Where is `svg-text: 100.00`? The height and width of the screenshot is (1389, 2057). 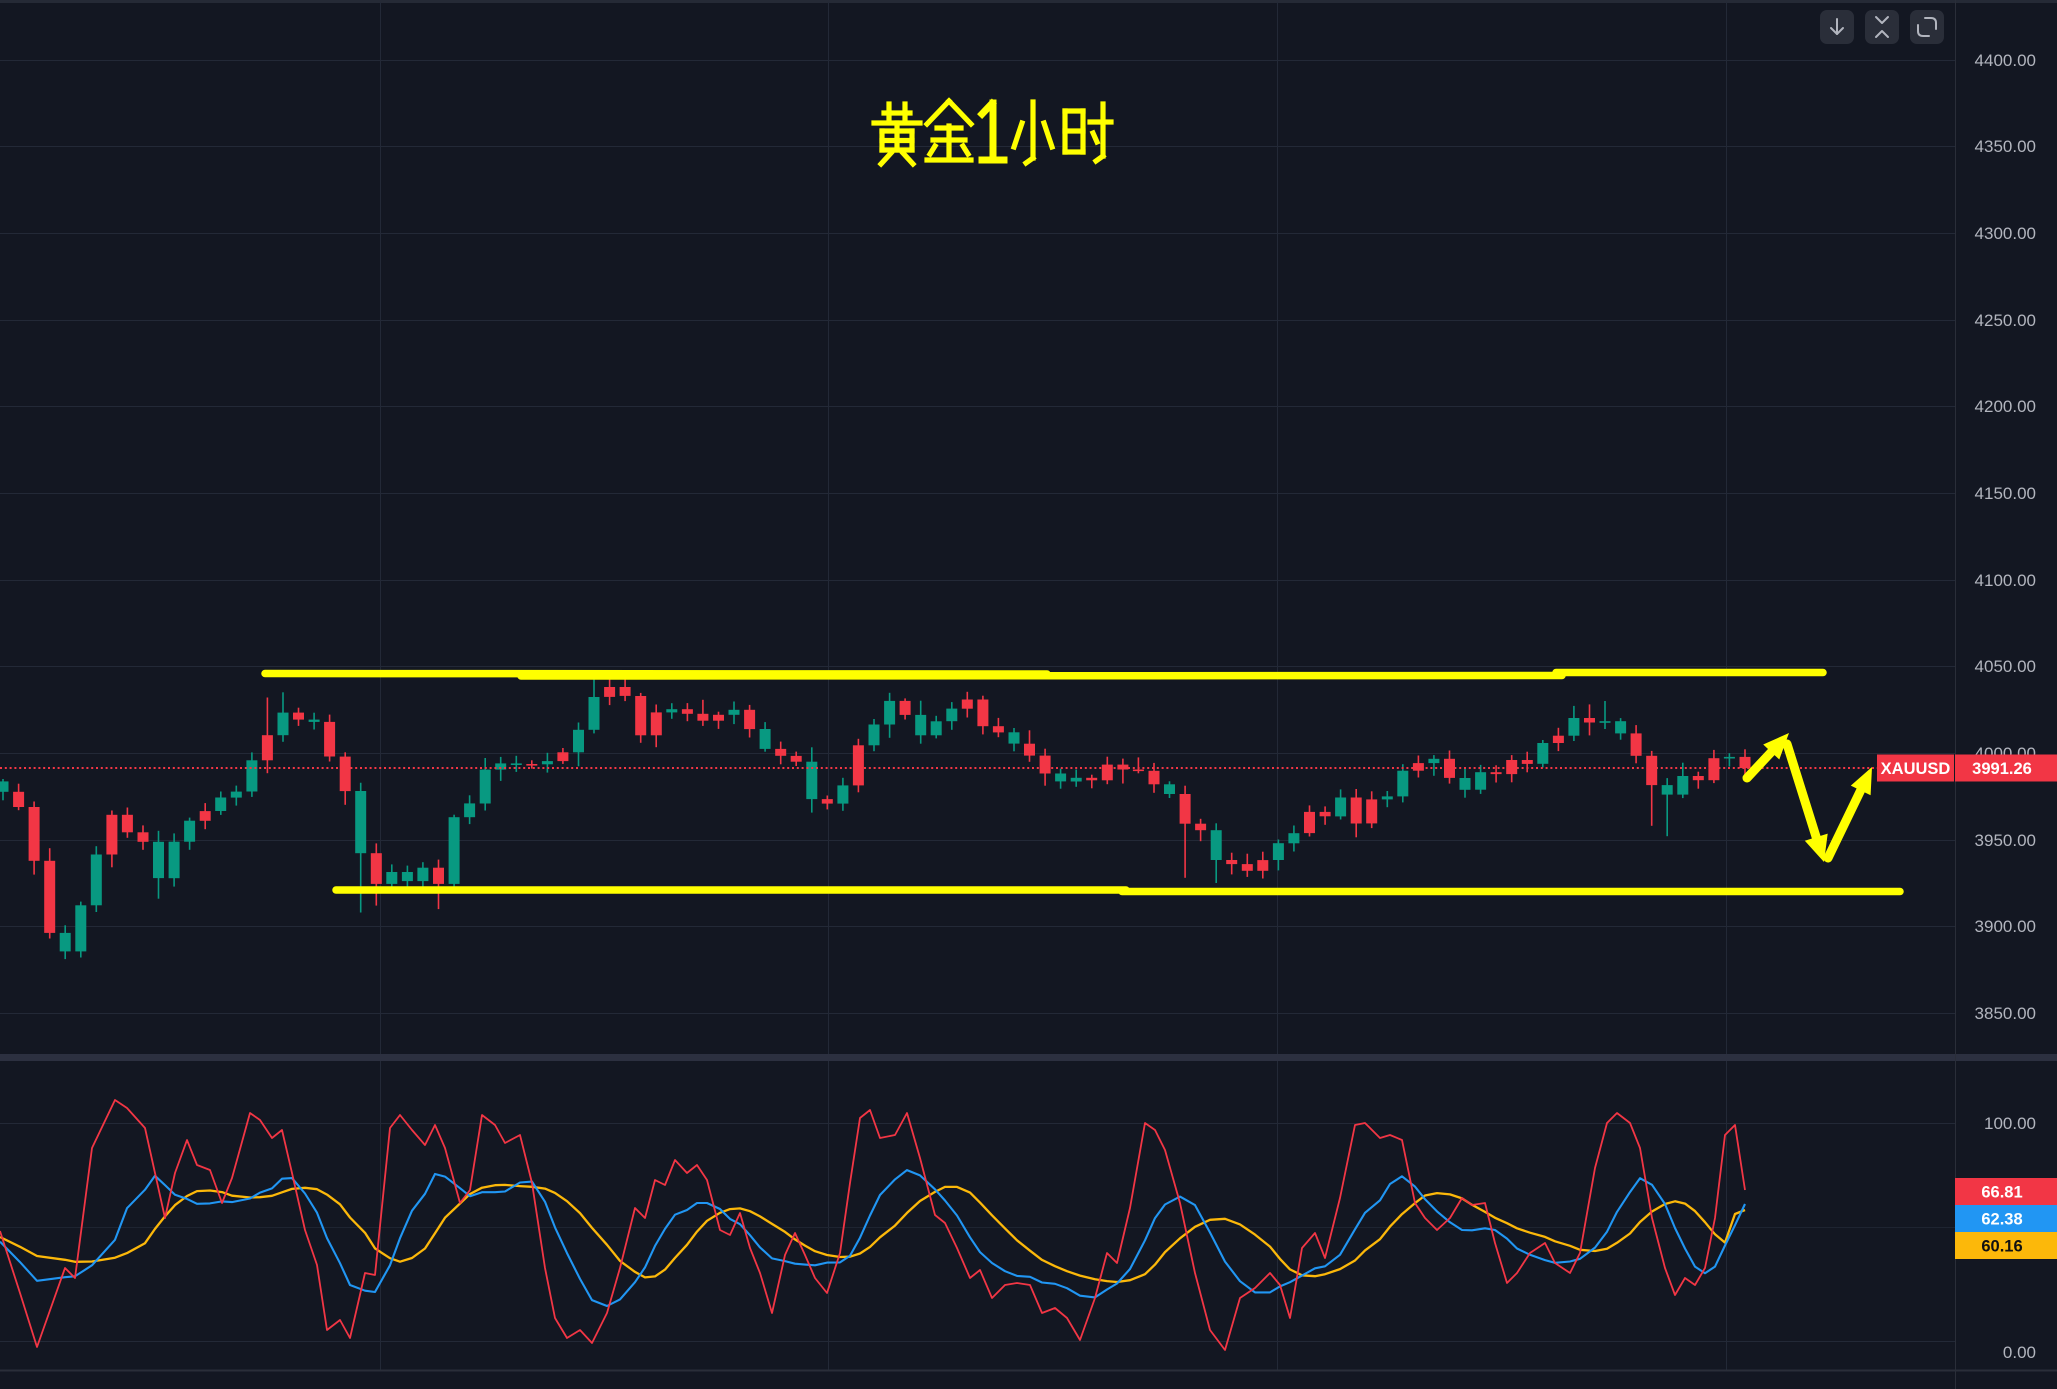
svg-text: 100.00 is located at coordinates (2010, 1123).